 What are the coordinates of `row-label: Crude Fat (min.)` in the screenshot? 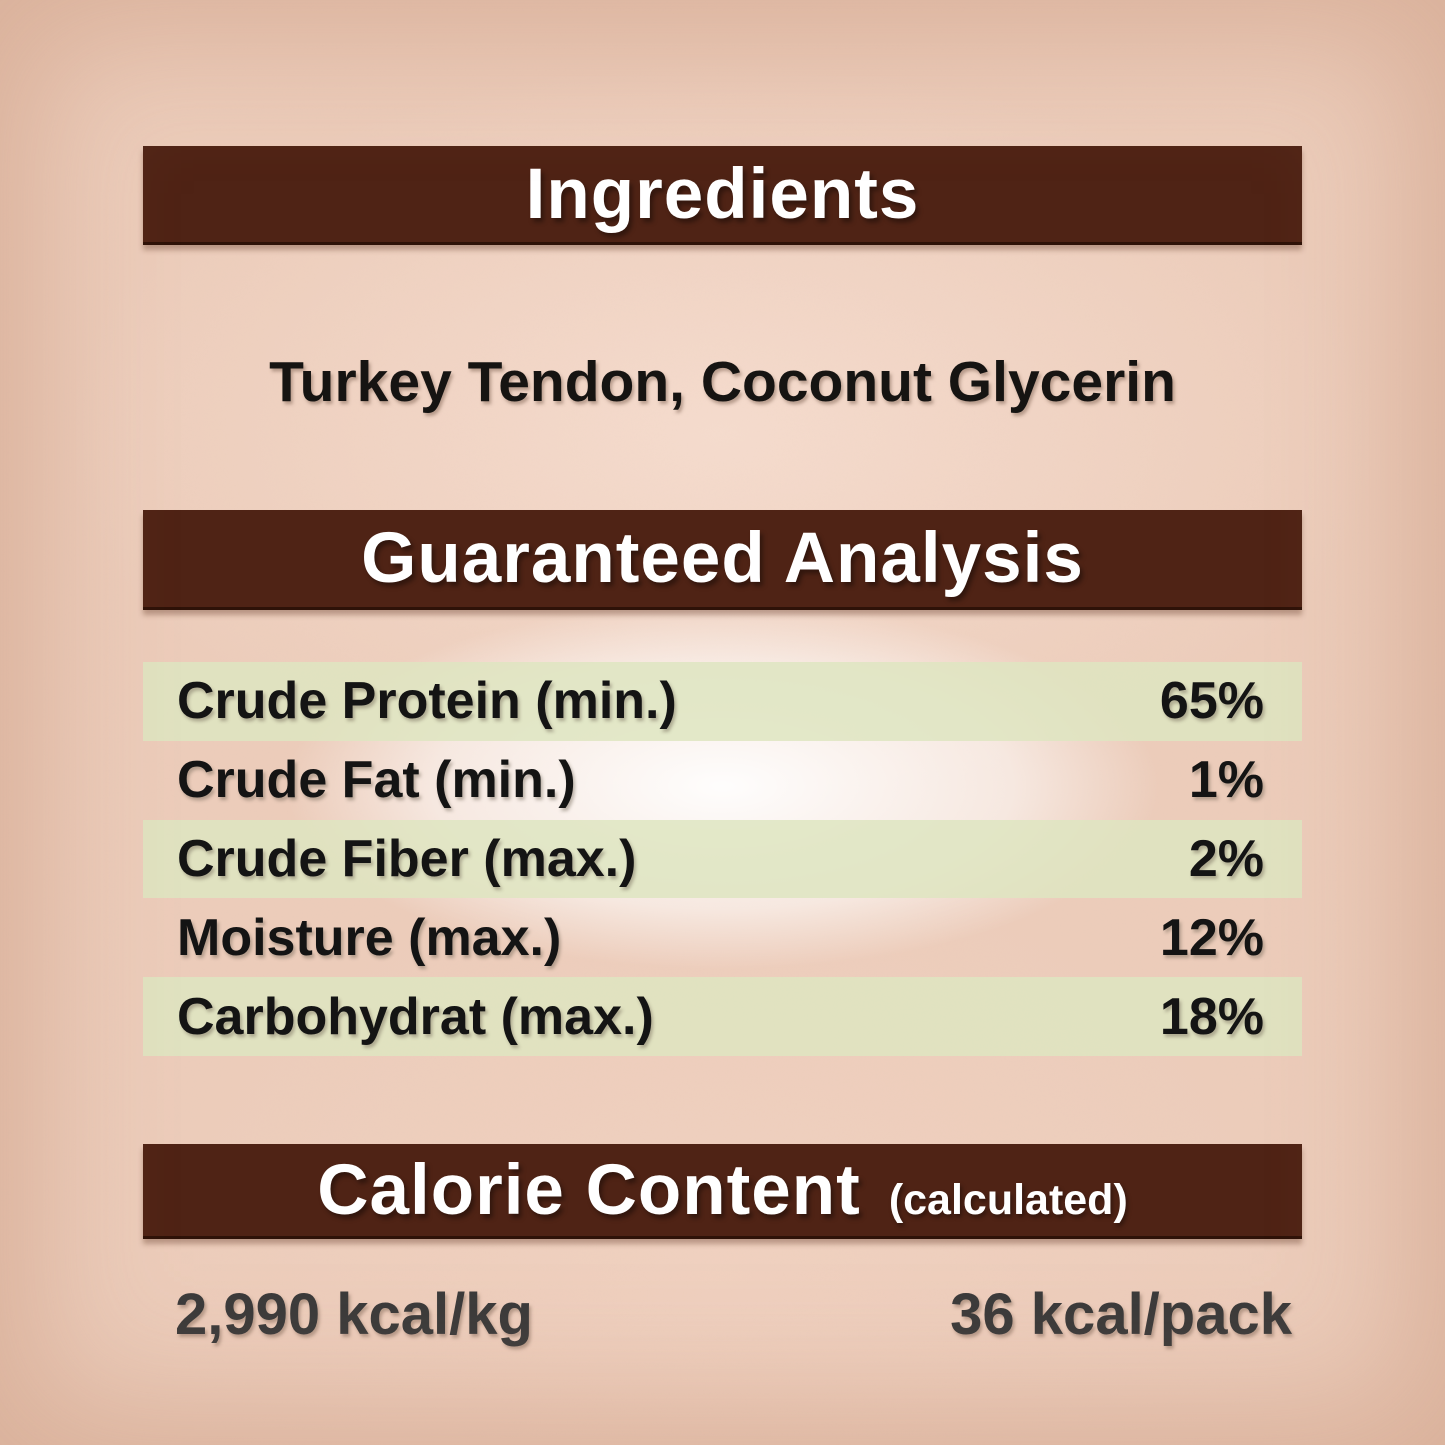 It's located at (376, 780).